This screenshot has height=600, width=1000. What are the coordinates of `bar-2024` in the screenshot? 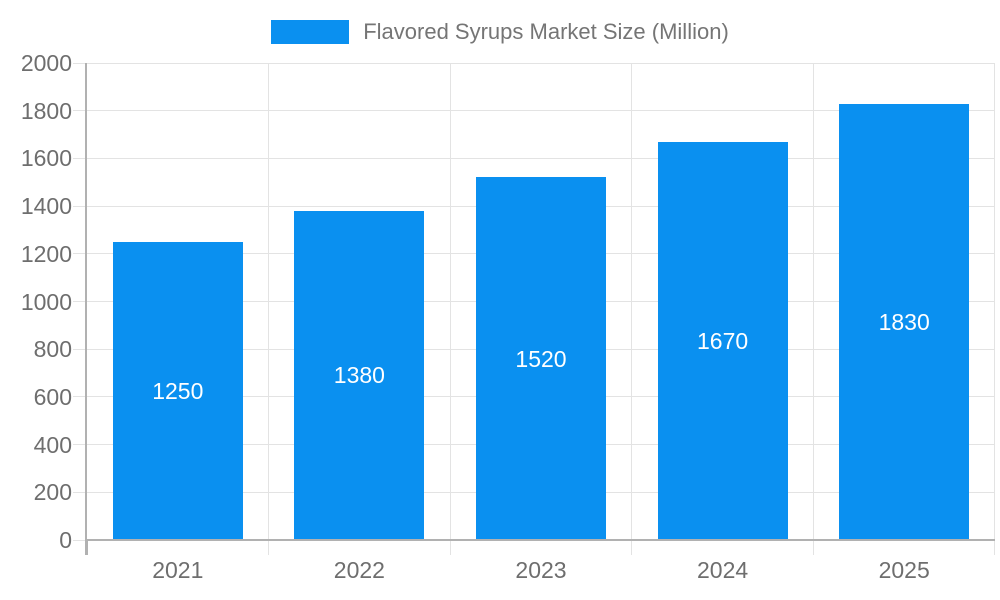 It's located at (722, 340).